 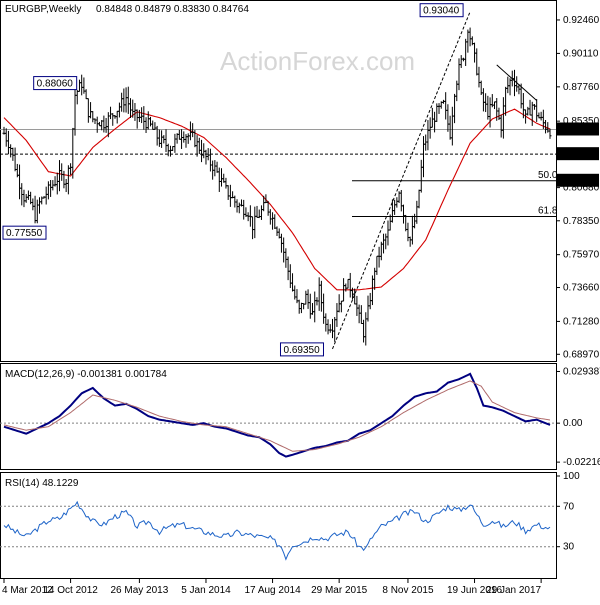 I want to click on price-annotation-label: 0.93040, so click(x=441, y=11).